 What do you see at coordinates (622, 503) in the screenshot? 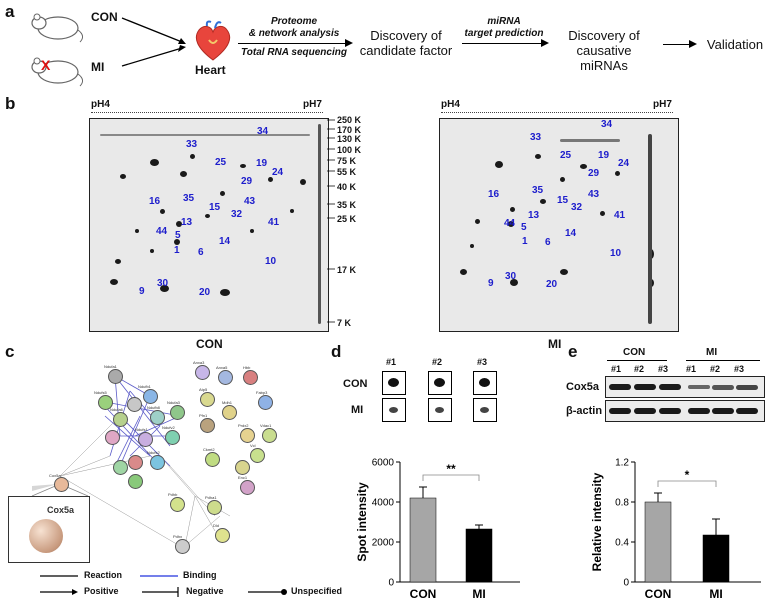
I see `y-tick-label: 0.8` at bounding box center [622, 503].